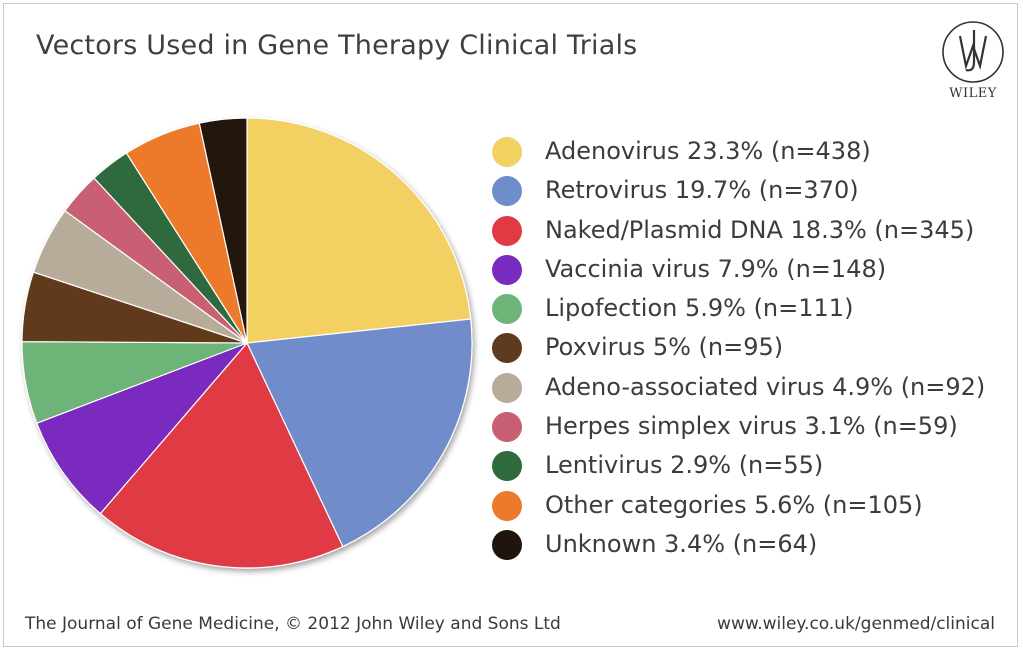  I want to click on legend-label: Naked/Plasmid DNA 18.3% (n=345), so click(760, 229).